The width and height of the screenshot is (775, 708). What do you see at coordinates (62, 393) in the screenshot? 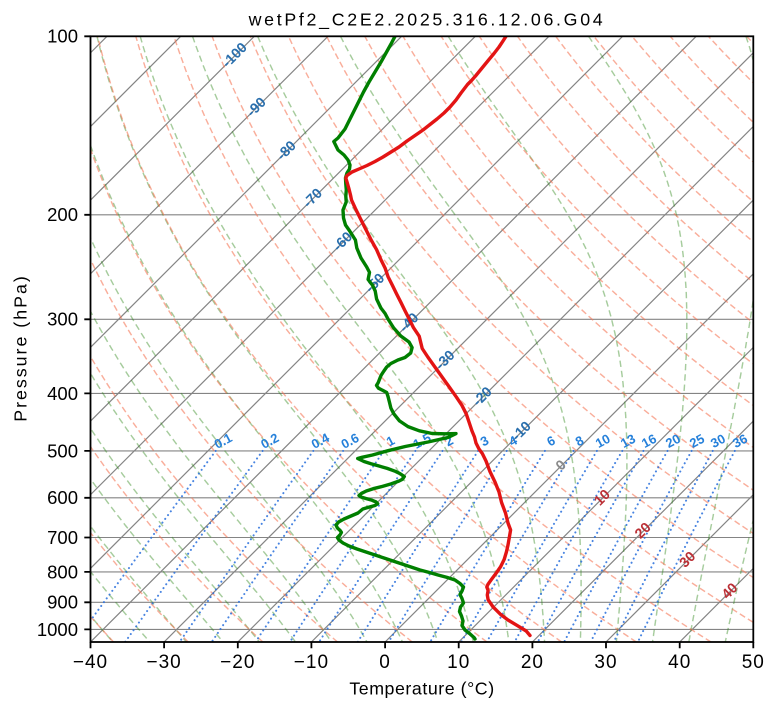
I see `svg-text: 400` at bounding box center [62, 393].